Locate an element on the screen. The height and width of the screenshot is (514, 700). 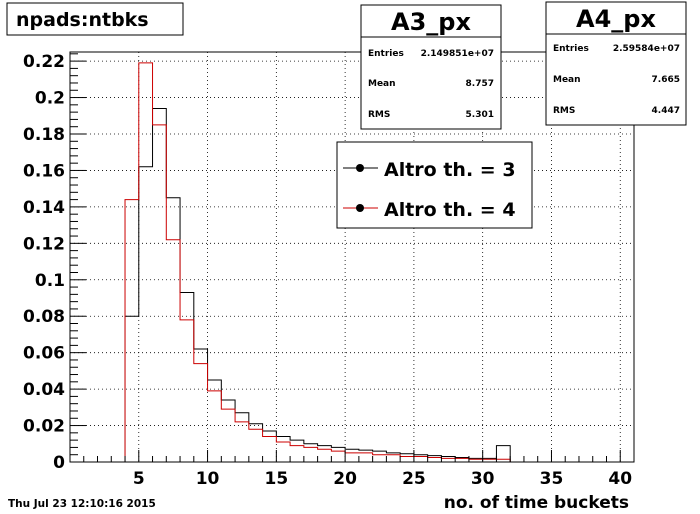
y-tick-label: 0.08 is located at coordinates (44, 317).